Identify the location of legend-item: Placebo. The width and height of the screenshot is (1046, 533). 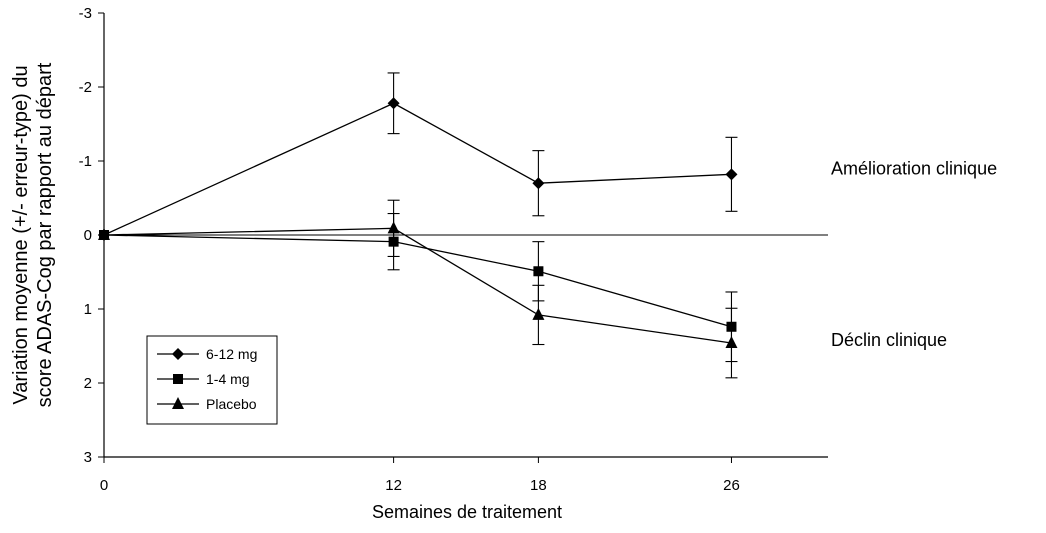
(207, 404).